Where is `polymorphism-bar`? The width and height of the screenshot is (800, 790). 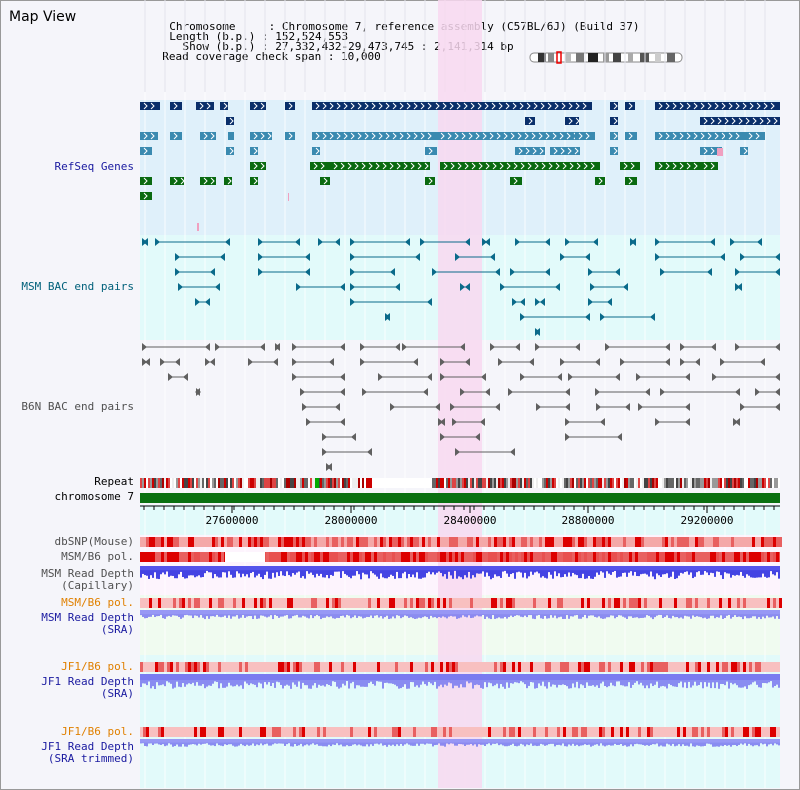
polymorphism-bar is located at coordinates (460, 667).